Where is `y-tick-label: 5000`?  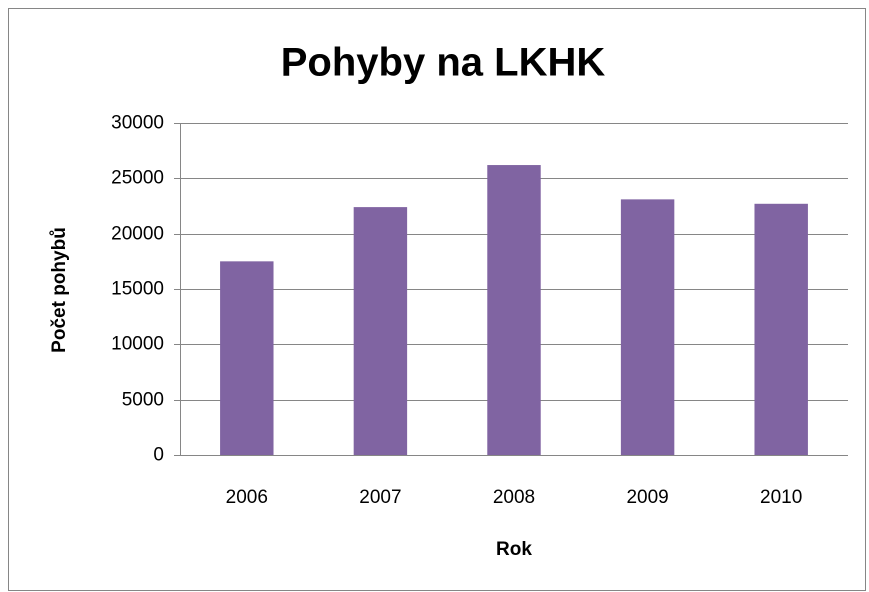
y-tick-label: 5000 is located at coordinates (143, 400).